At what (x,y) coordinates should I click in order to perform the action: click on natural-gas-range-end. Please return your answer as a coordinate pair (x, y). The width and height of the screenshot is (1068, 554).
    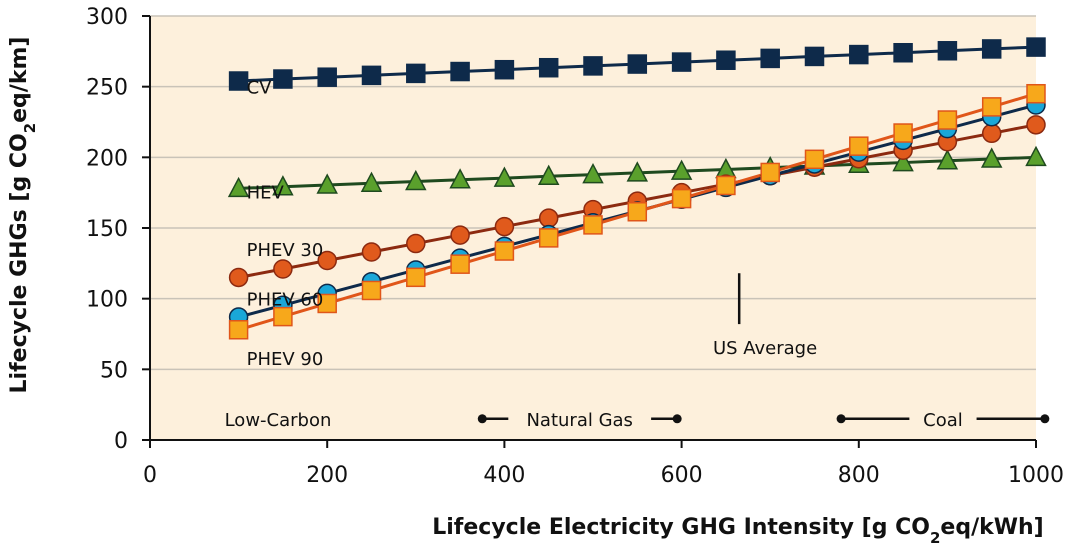
    Looking at the image, I should click on (677, 419).